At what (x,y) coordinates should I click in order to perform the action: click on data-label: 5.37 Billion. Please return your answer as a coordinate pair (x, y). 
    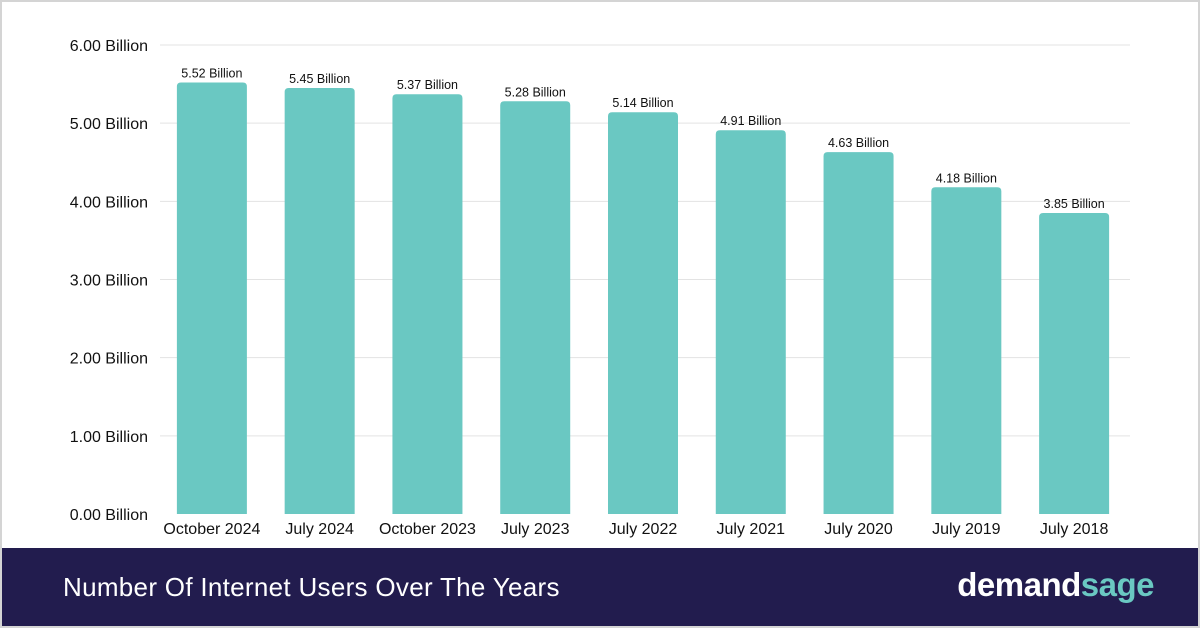
    Looking at the image, I should click on (427, 85).